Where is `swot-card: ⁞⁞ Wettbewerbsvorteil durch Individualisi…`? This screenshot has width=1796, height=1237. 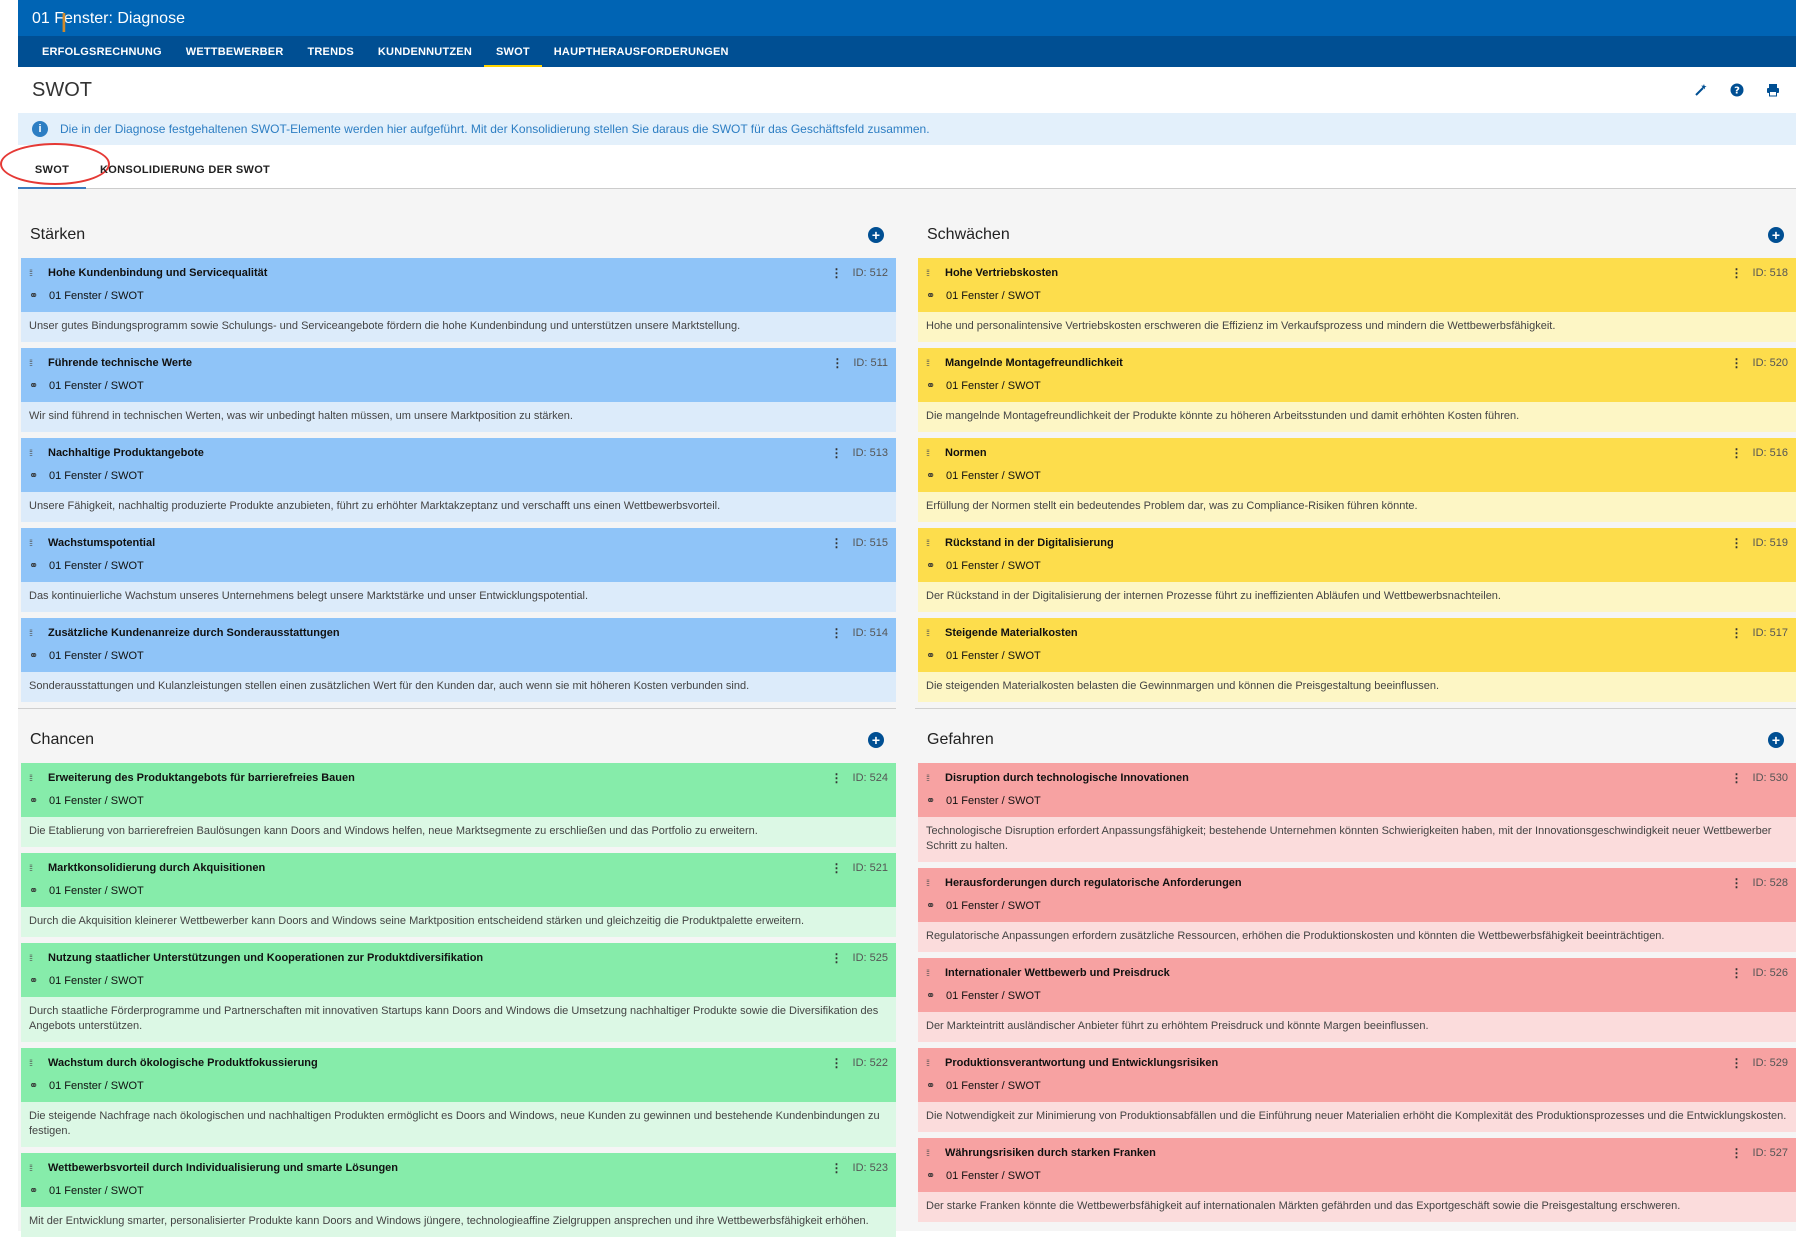
swot-card: ⁞⁞ Wettbewerbsvorteil durch Individualisi… is located at coordinates (458, 1195).